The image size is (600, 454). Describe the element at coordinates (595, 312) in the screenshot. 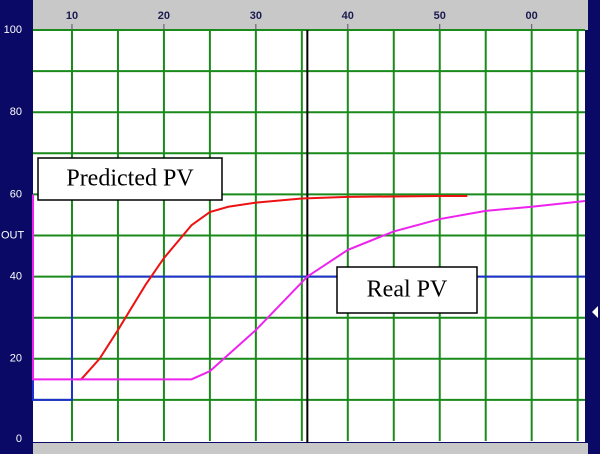

I see `scroll-arrow` at that location.